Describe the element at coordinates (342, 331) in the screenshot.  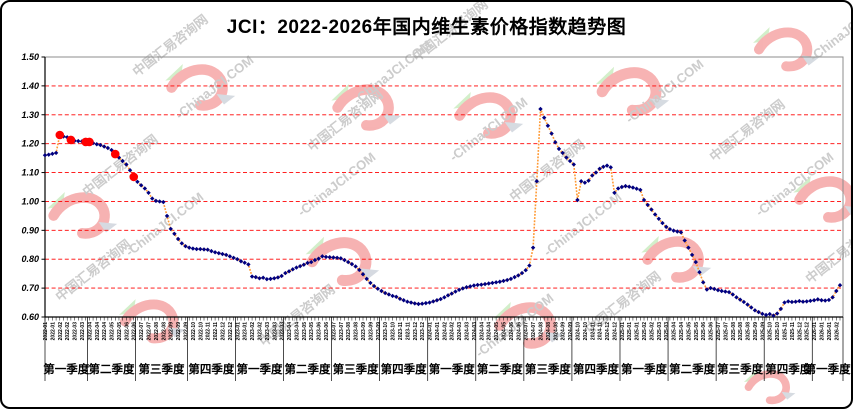
I see `svg-text: 2023-07` at that location.